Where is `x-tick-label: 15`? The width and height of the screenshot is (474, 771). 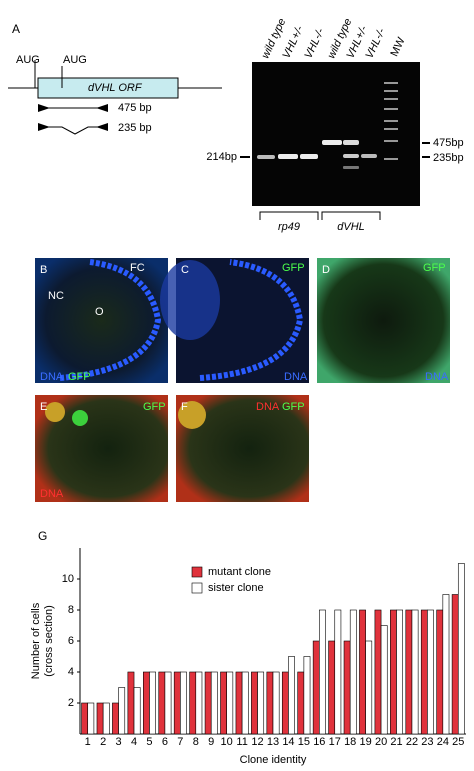
x-tick-label: 15 is located at coordinates (304, 742).